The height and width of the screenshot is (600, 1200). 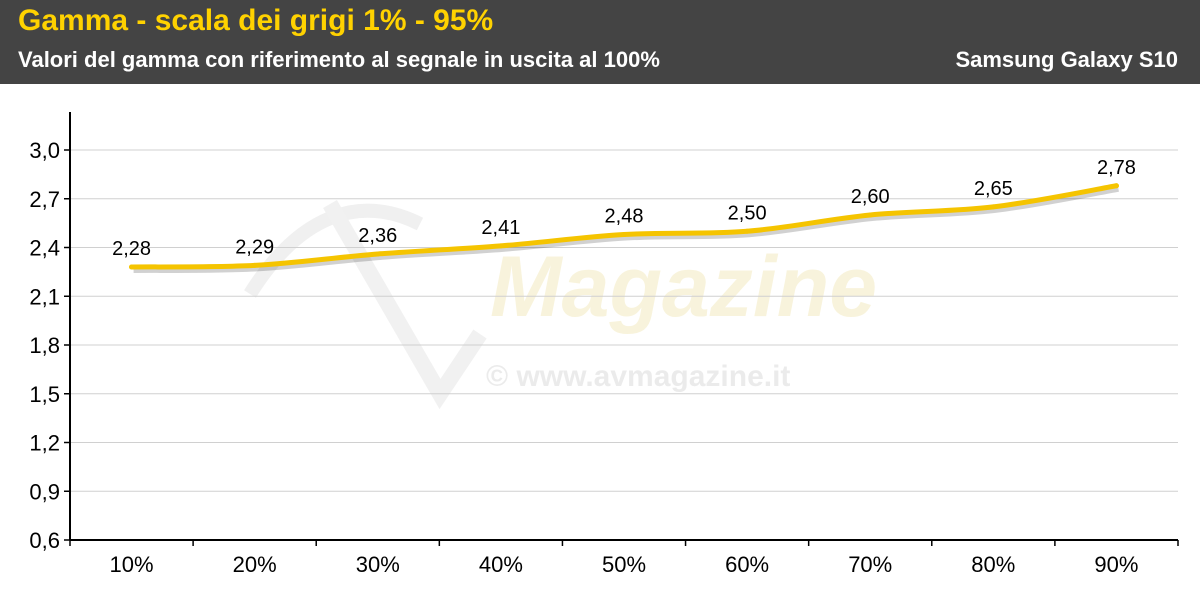 What do you see at coordinates (44, 540) in the screenshot?
I see `y-tick-label: 0,6` at bounding box center [44, 540].